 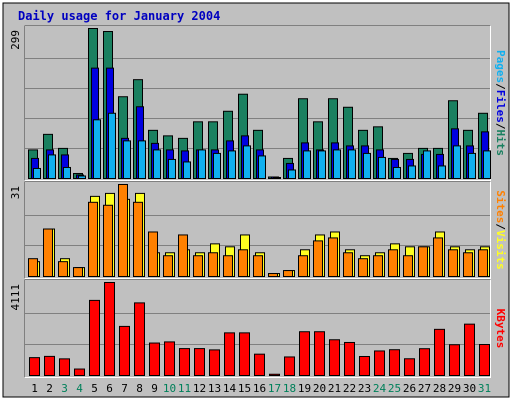 I want to click on legend-part-4: Hits, so click(x=500, y=143).